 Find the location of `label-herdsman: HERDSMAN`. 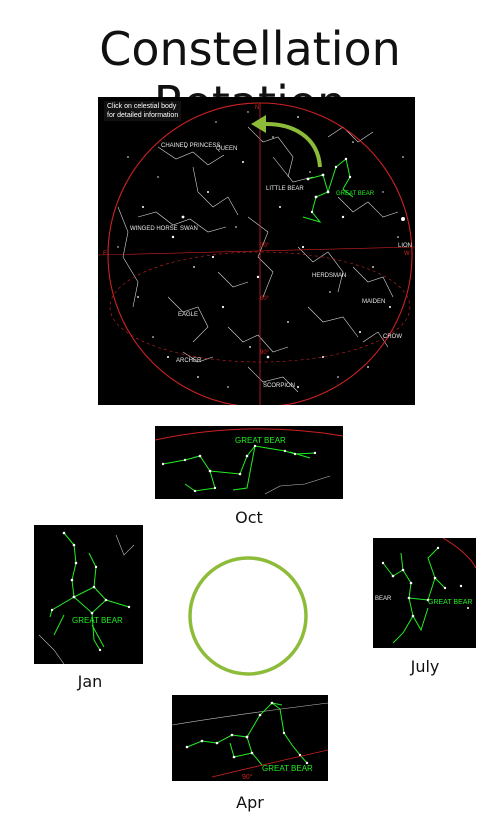

label-herdsman: HERDSMAN is located at coordinates (329, 276).